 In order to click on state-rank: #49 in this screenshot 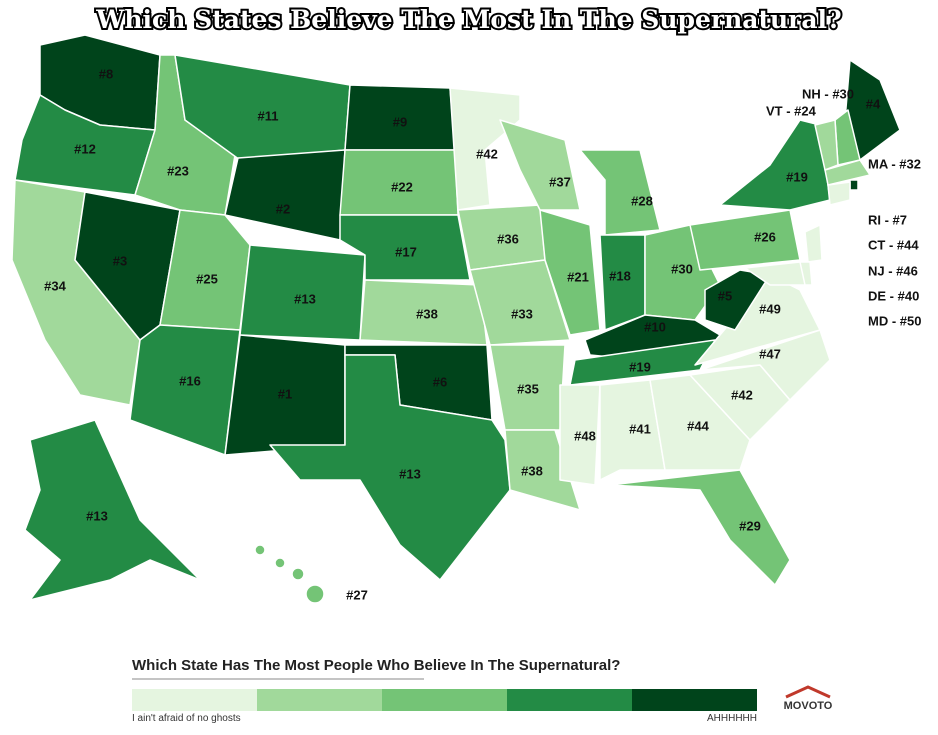, I will do `click(770, 308)`.